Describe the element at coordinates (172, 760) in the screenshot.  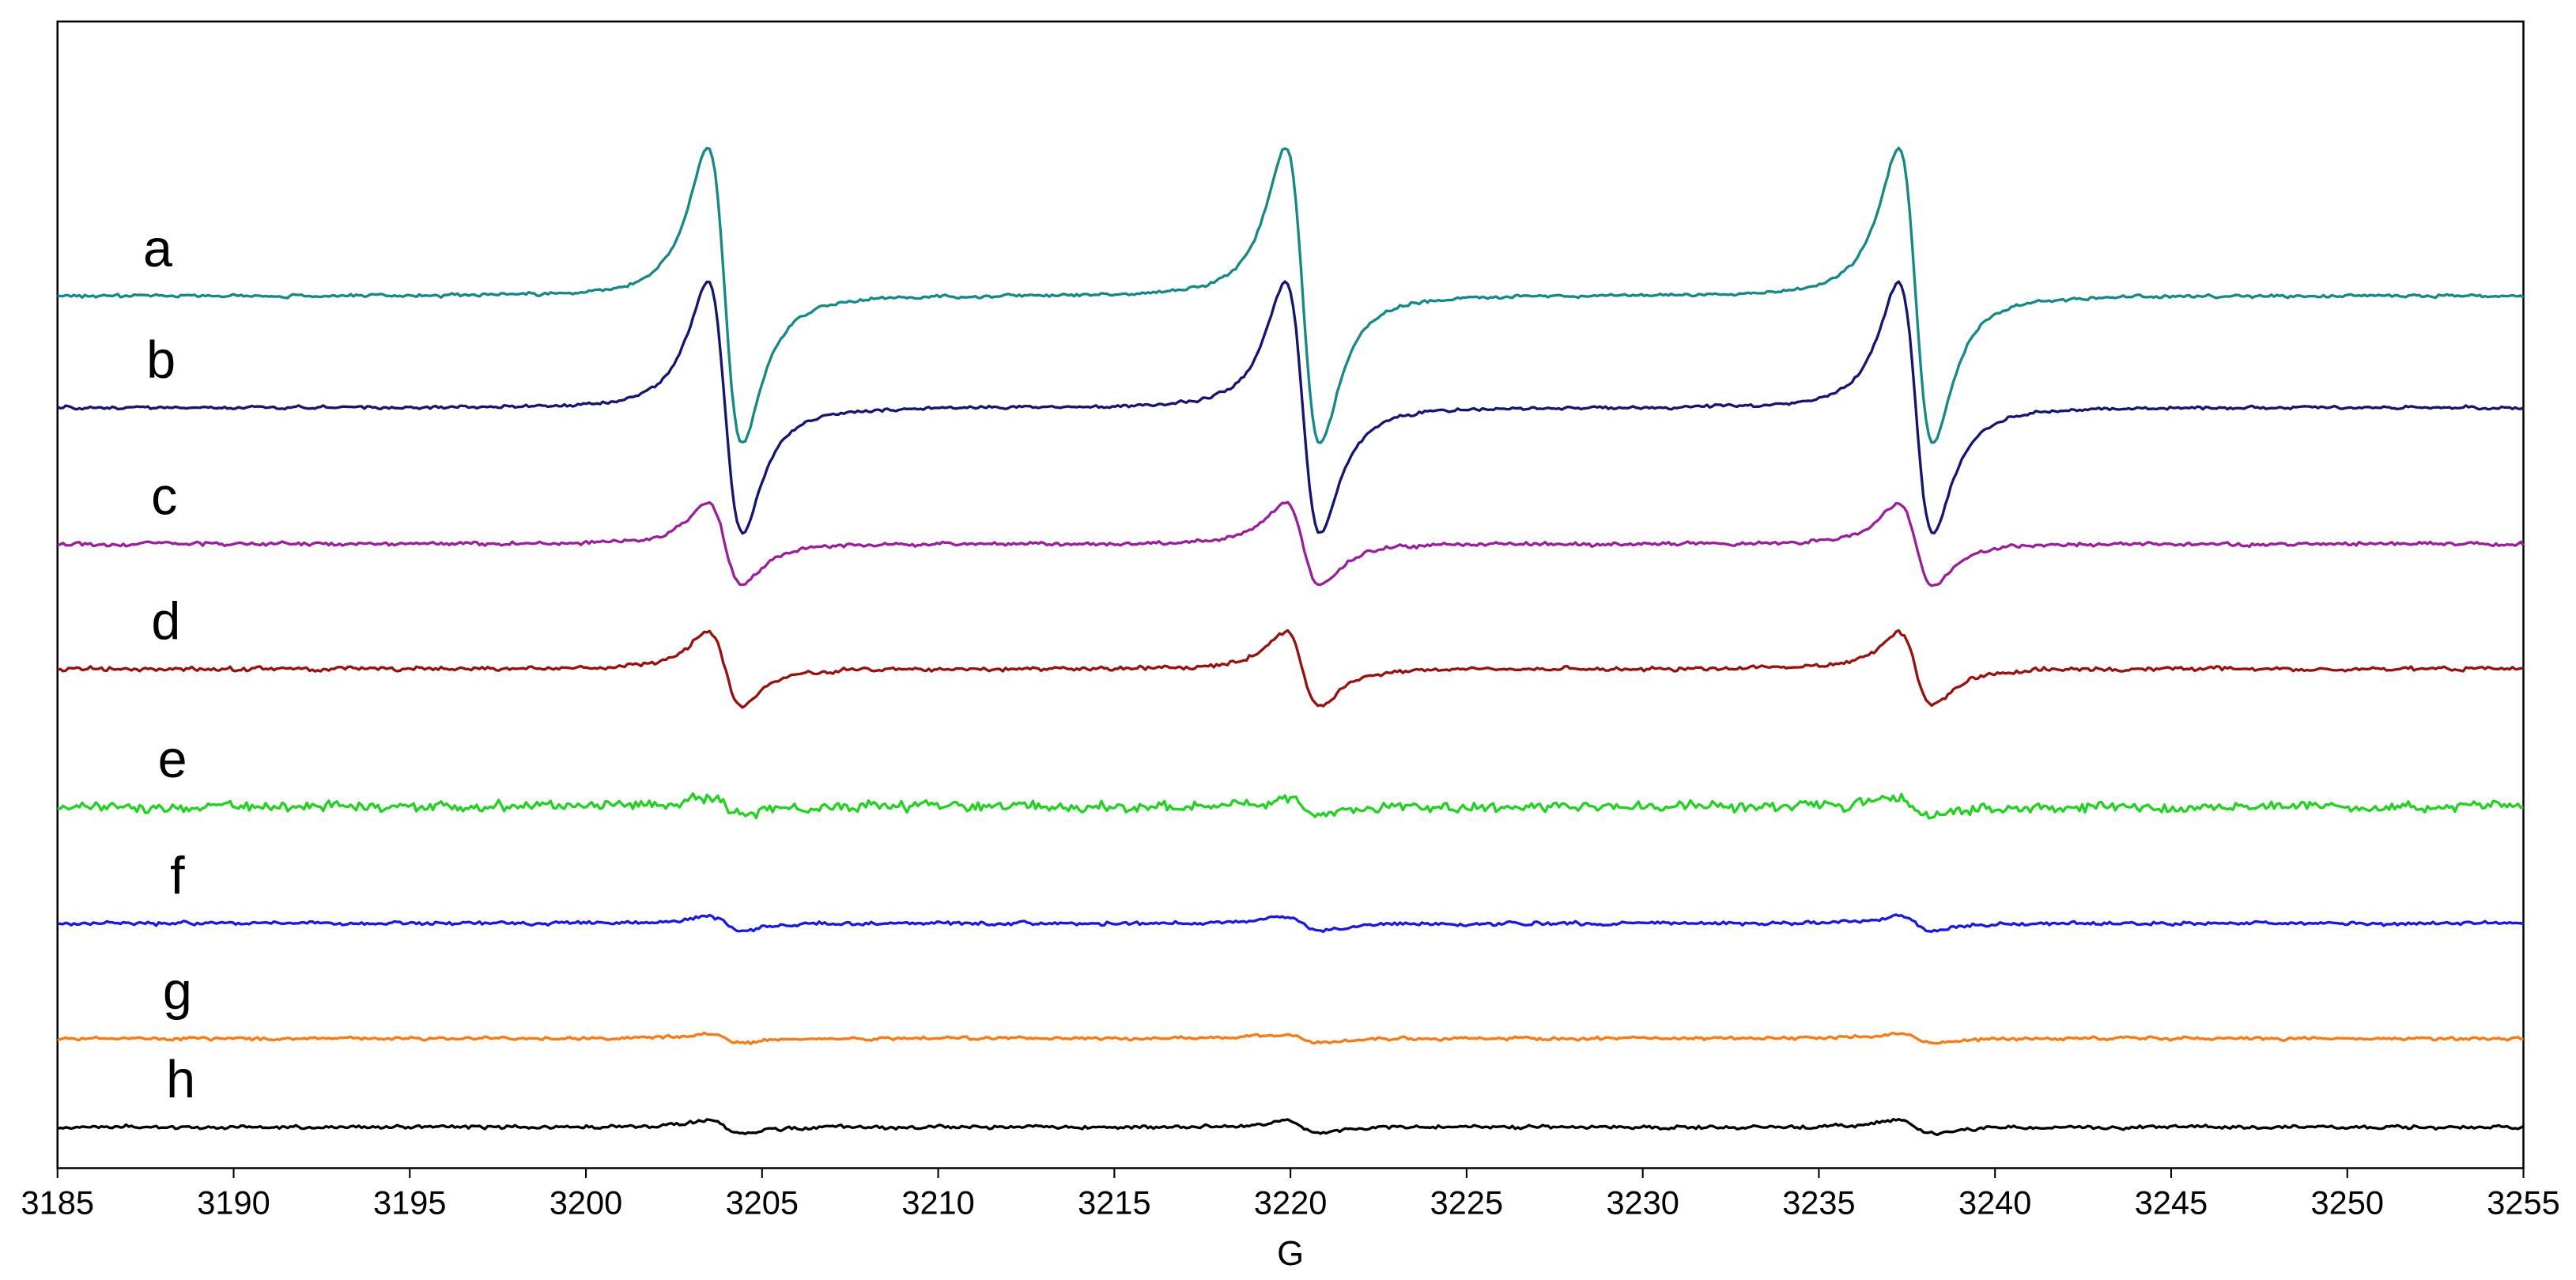
I see `trace-label-e: e` at that location.